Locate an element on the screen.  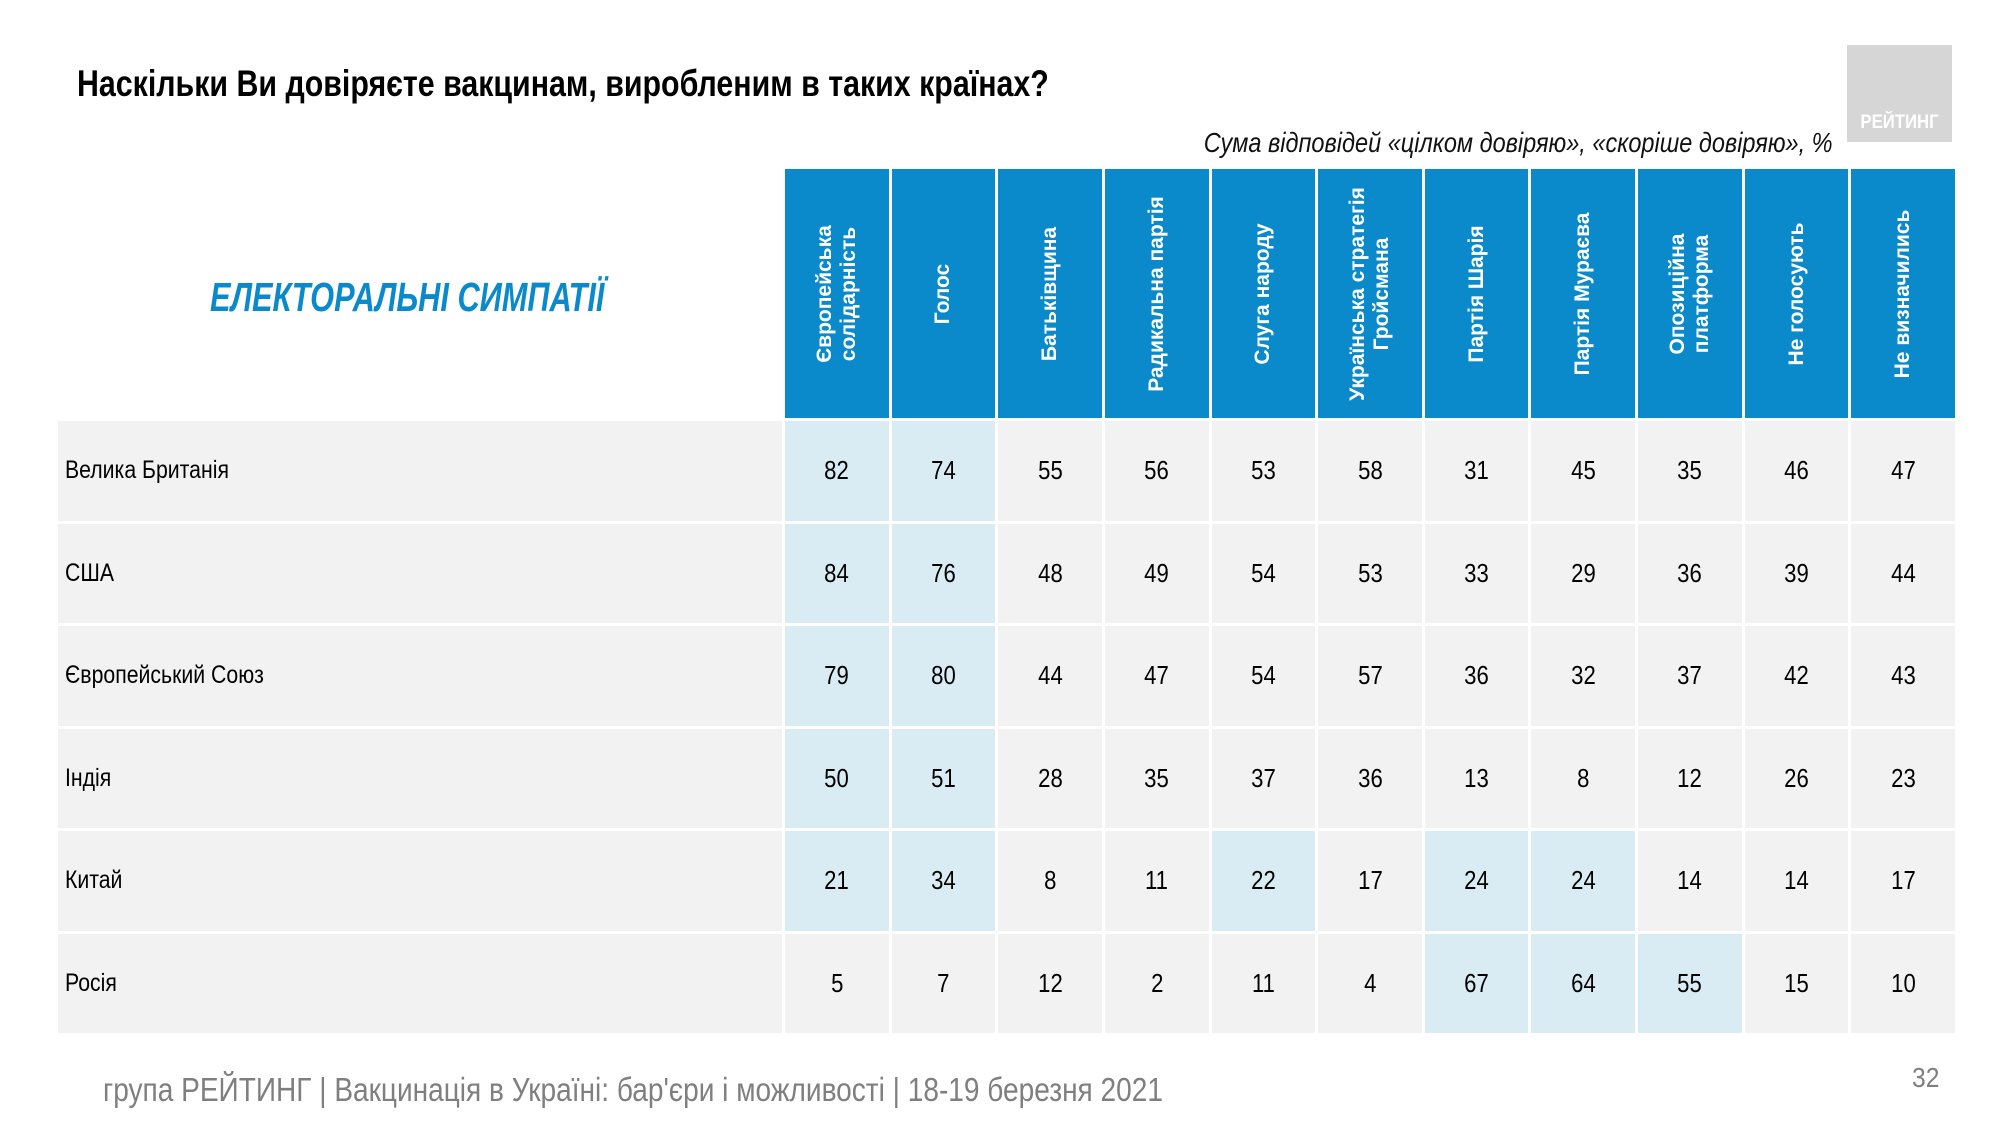
row-label-cell: Велика Британія is located at coordinates (420, 471).